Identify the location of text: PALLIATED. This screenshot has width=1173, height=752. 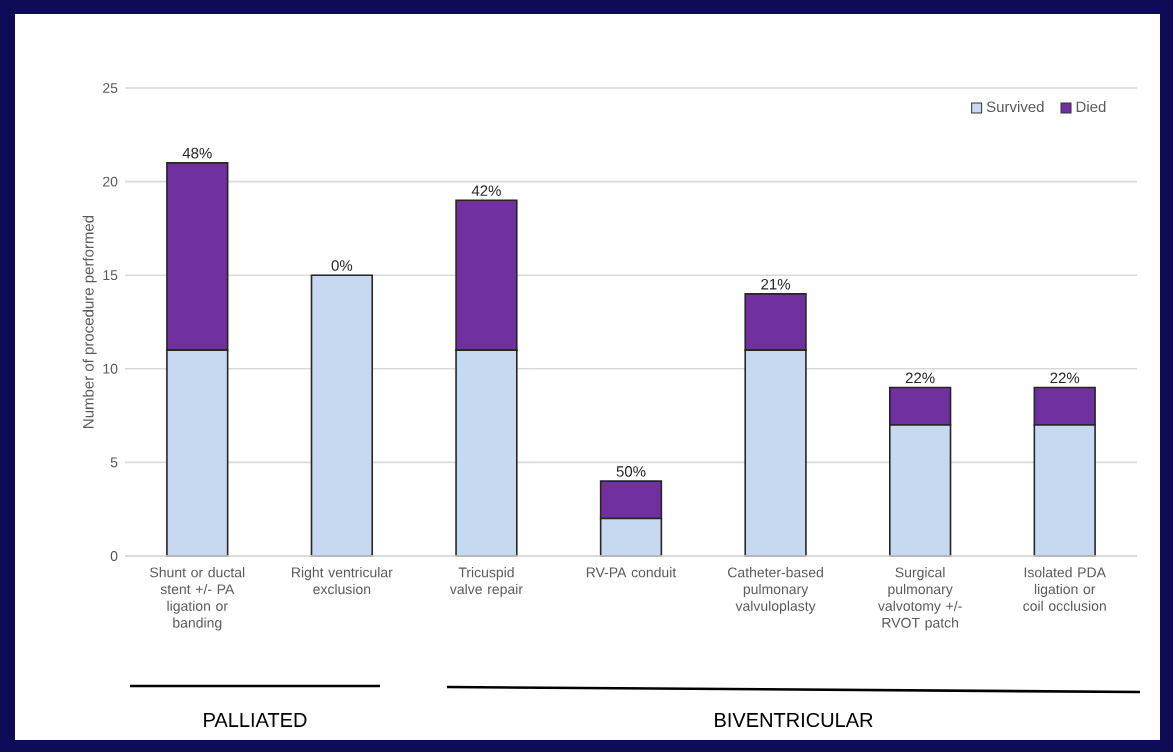
(255, 720).